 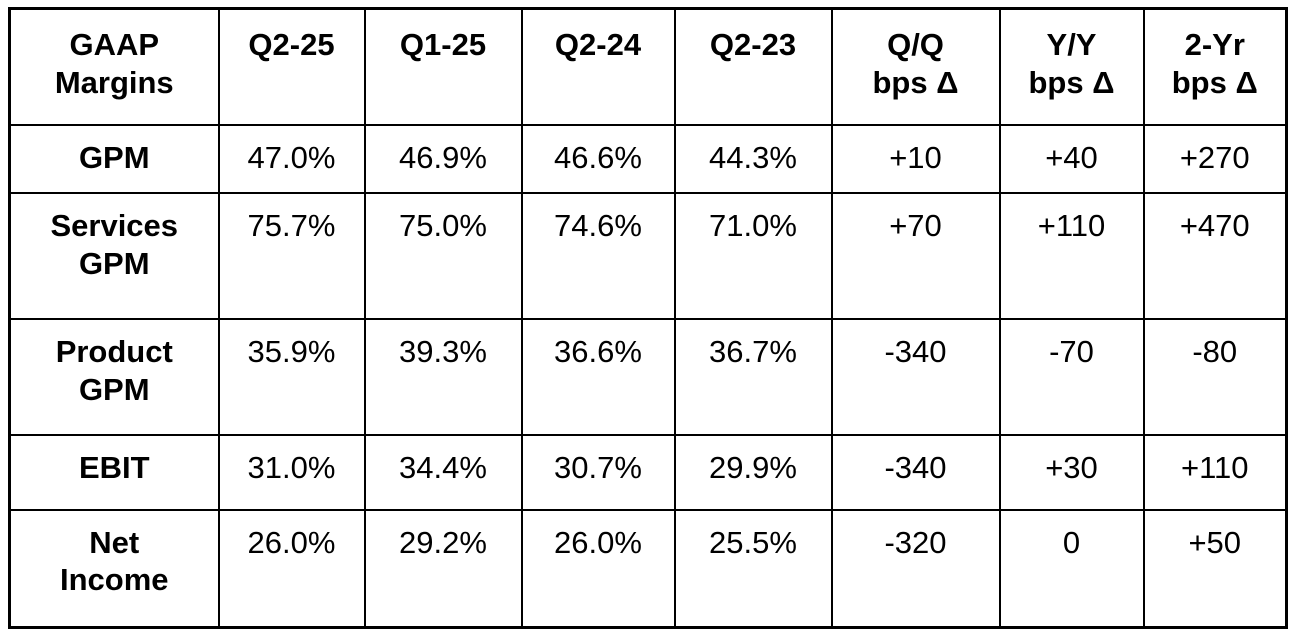 What do you see at coordinates (598, 472) in the screenshot?
I see `cell-ebit-q2-24: 30.7%` at bounding box center [598, 472].